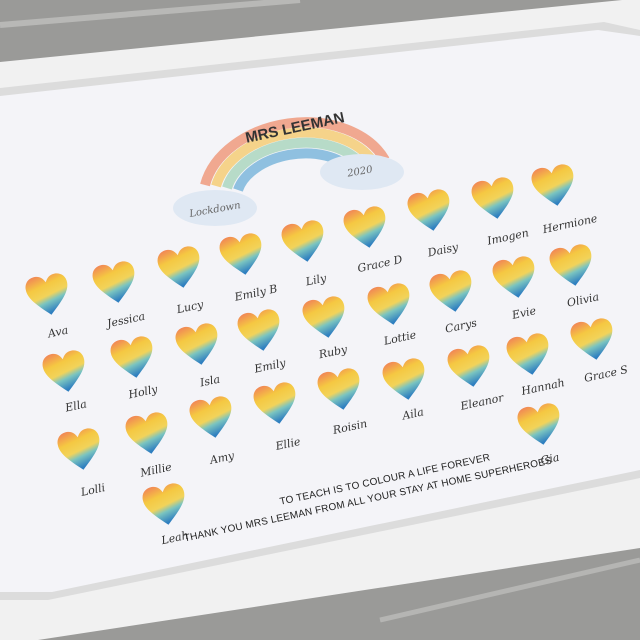 The height and width of the screenshot is (640, 640). What do you see at coordinates (288, 171) in the screenshot?
I see `rainbow-illustration` at bounding box center [288, 171].